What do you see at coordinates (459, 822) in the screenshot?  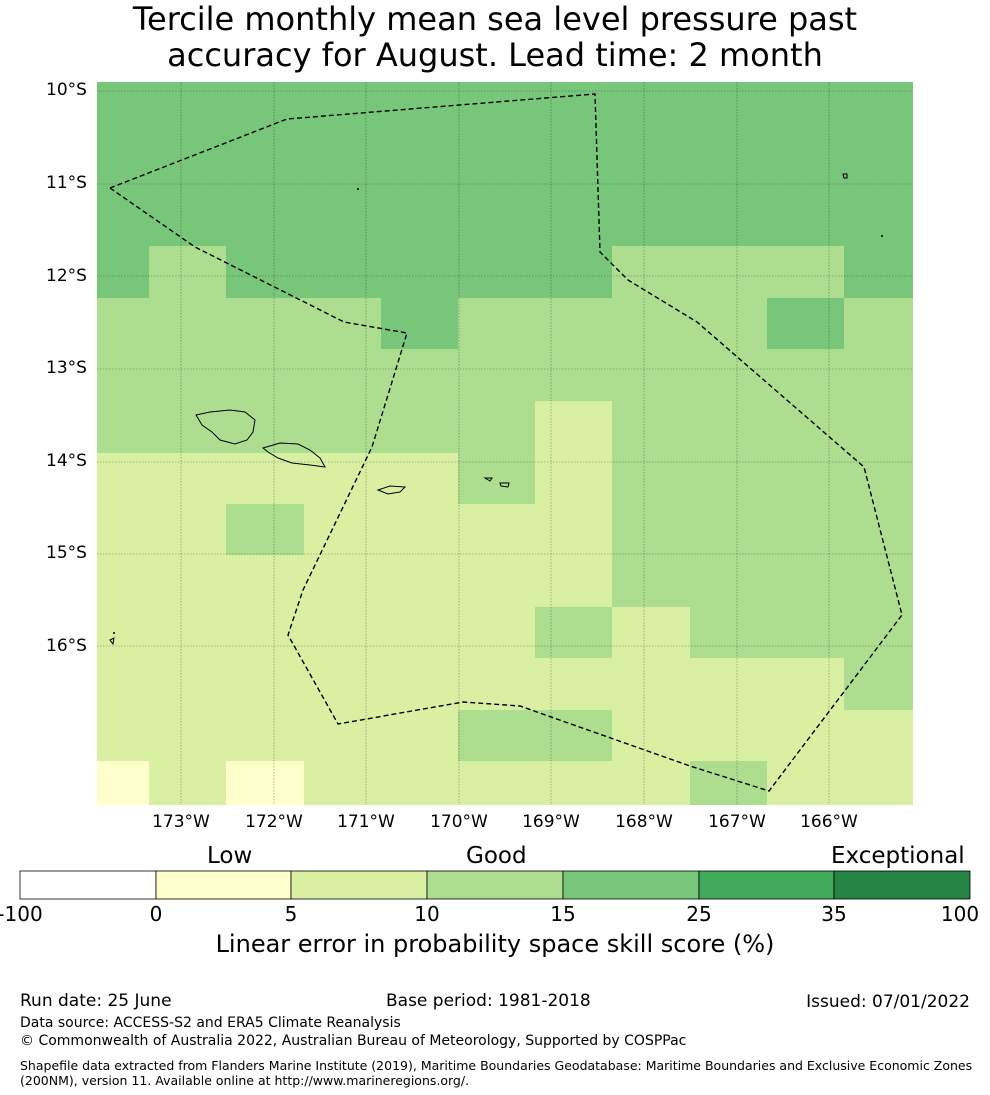 I see `lon-label: 170°W` at bounding box center [459, 822].